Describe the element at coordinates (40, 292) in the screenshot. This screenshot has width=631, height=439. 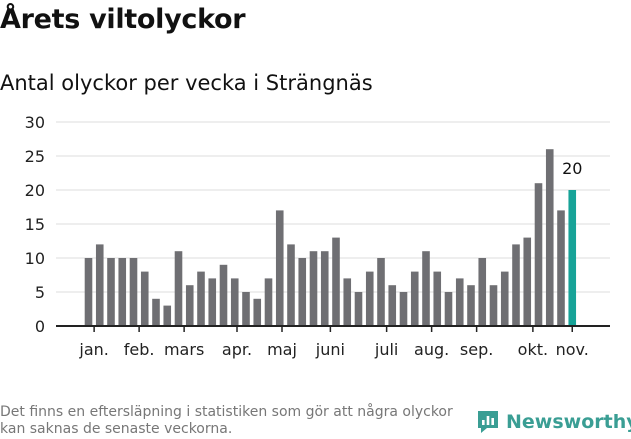
I see `y-tick-label: 5` at that location.